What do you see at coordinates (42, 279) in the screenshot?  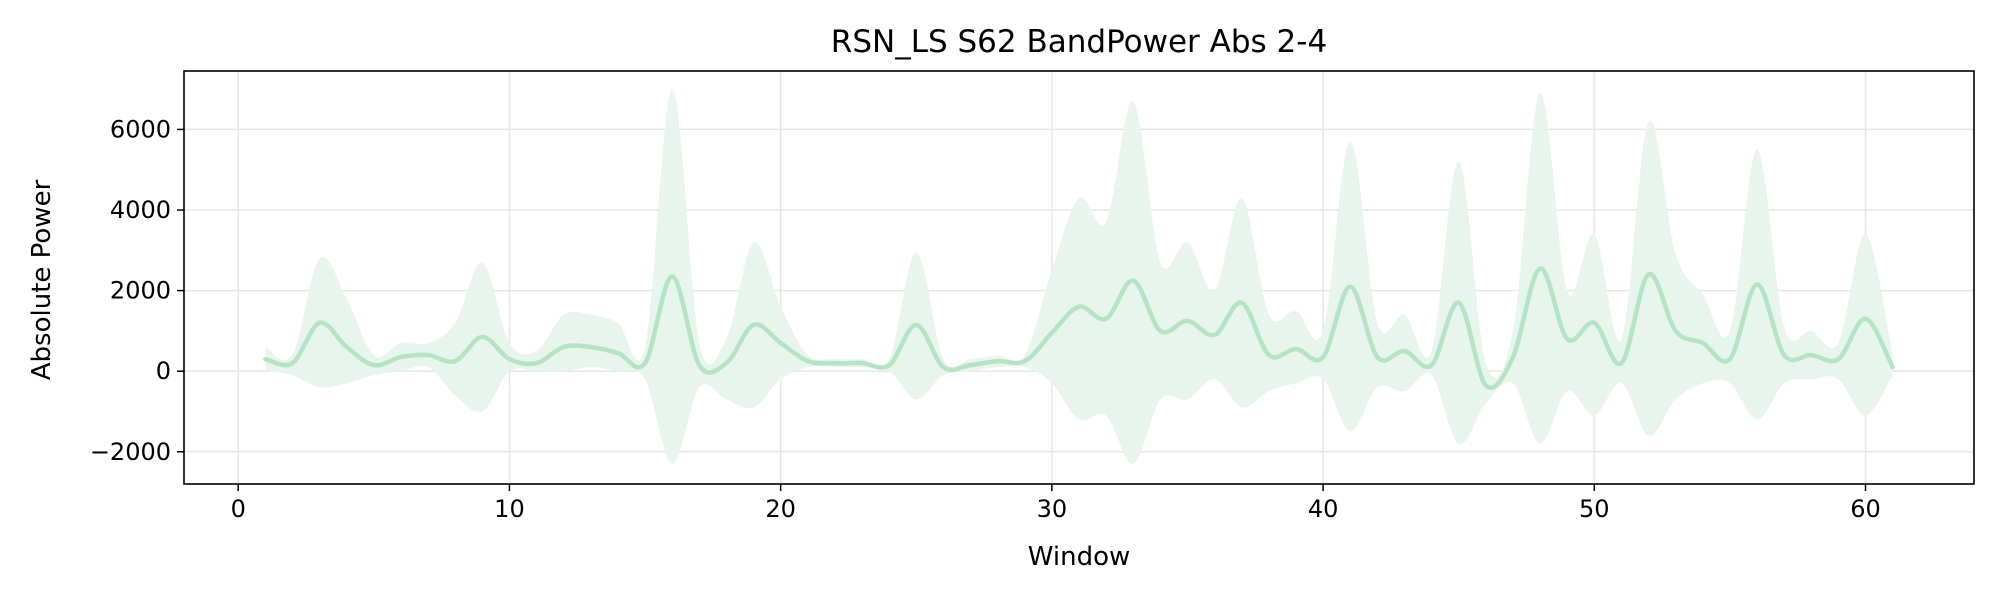 I see `y-axis-title: Absolute Power` at bounding box center [42, 279].